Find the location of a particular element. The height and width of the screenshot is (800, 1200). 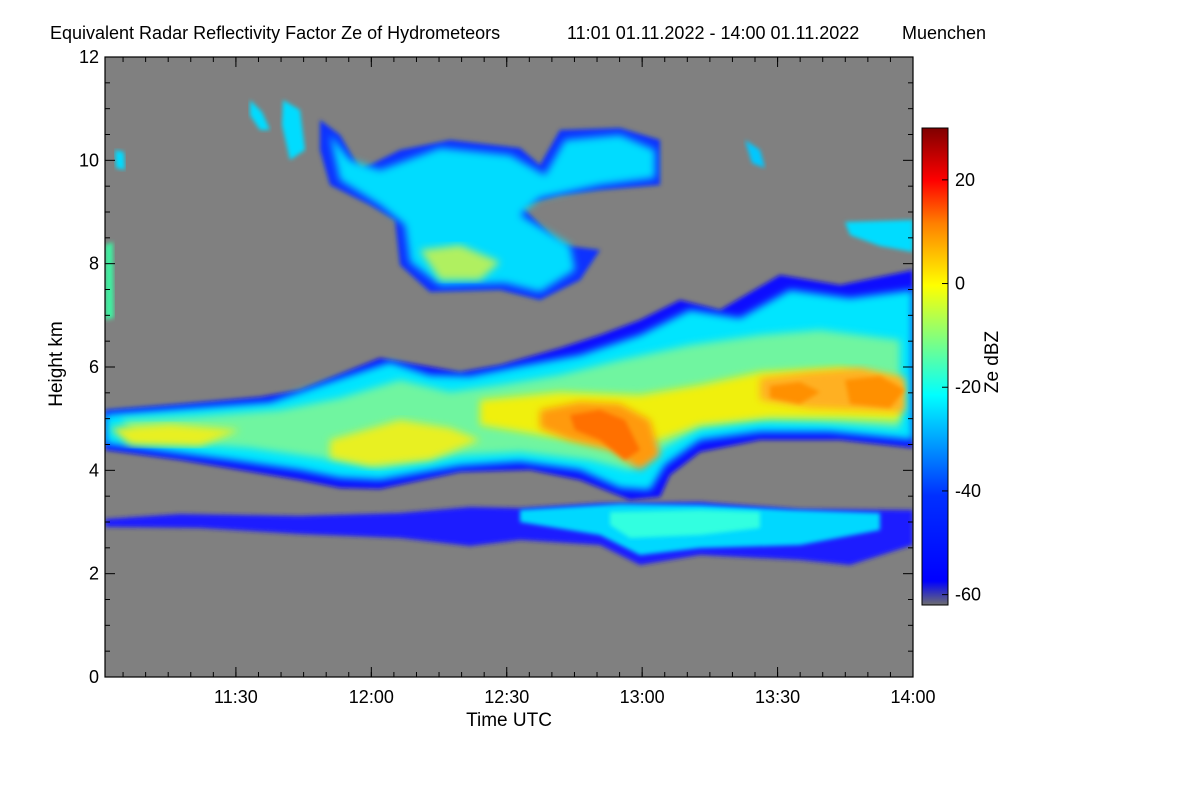

y-tick-label: 2 is located at coordinates (94, 574).